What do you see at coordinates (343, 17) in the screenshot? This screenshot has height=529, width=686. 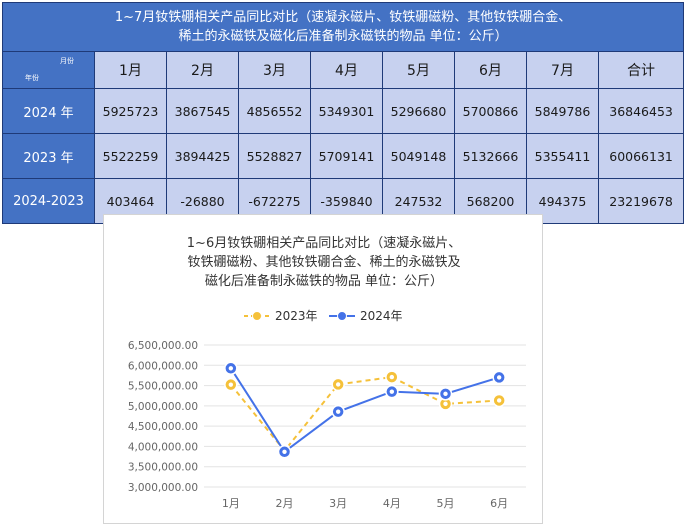 I see `table-title-line1: 1~7月钕铁硼相关产品同比对比（速凝永磁片、钕铁硼磁粉、其他钕铁硼合金、` at bounding box center [343, 17].